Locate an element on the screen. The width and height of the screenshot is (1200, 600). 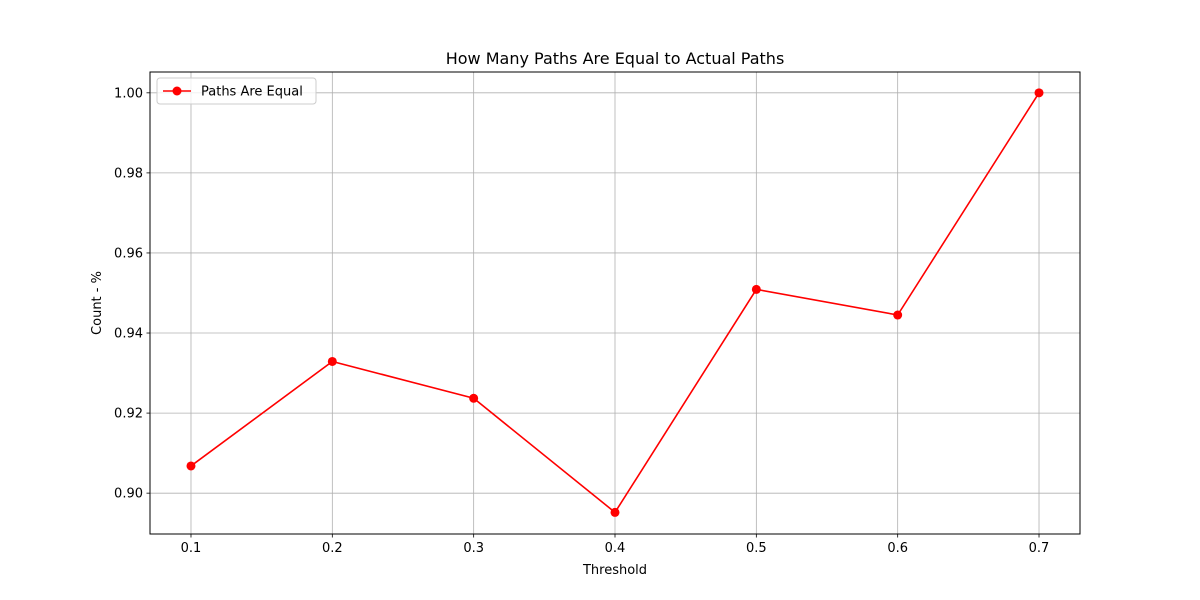
x-tick-label: 0.4 is located at coordinates (615, 548).